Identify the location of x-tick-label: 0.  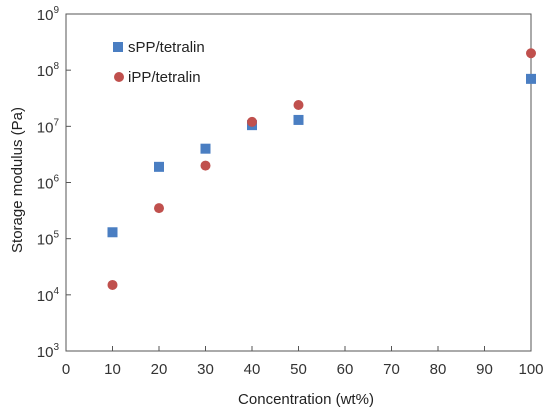
(66, 369).